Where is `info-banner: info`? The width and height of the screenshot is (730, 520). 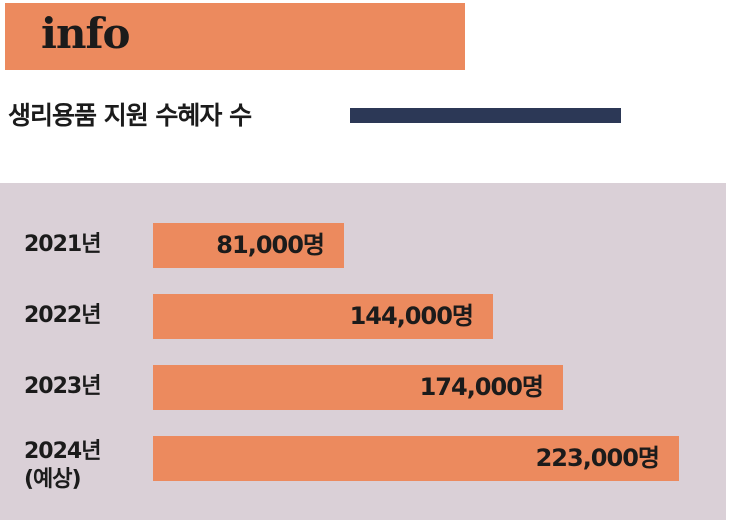
info-banner: info is located at coordinates (235, 36).